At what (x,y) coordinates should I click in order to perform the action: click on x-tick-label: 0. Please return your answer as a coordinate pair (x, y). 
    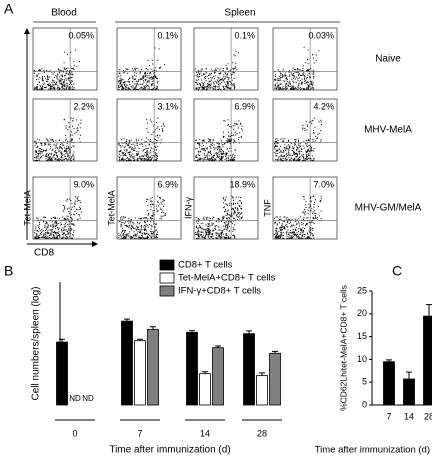
    Looking at the image, I should click on (74, 433).